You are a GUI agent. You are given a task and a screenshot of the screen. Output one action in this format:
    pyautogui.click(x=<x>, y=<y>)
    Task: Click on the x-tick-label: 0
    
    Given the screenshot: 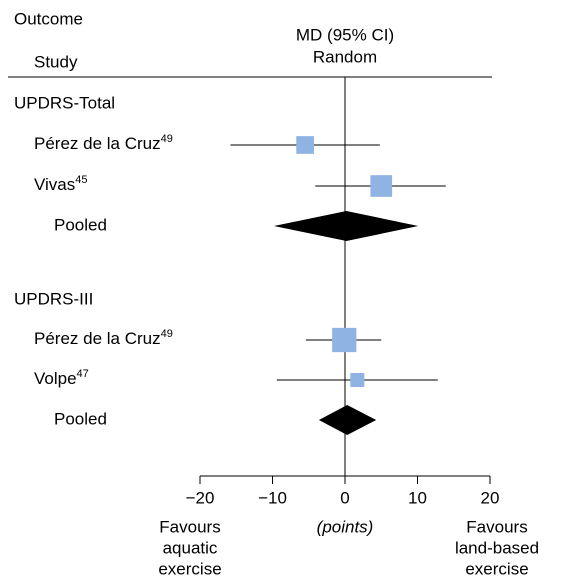 What is the action you would take?
    pyautogui.click(x=344, y=497)
    